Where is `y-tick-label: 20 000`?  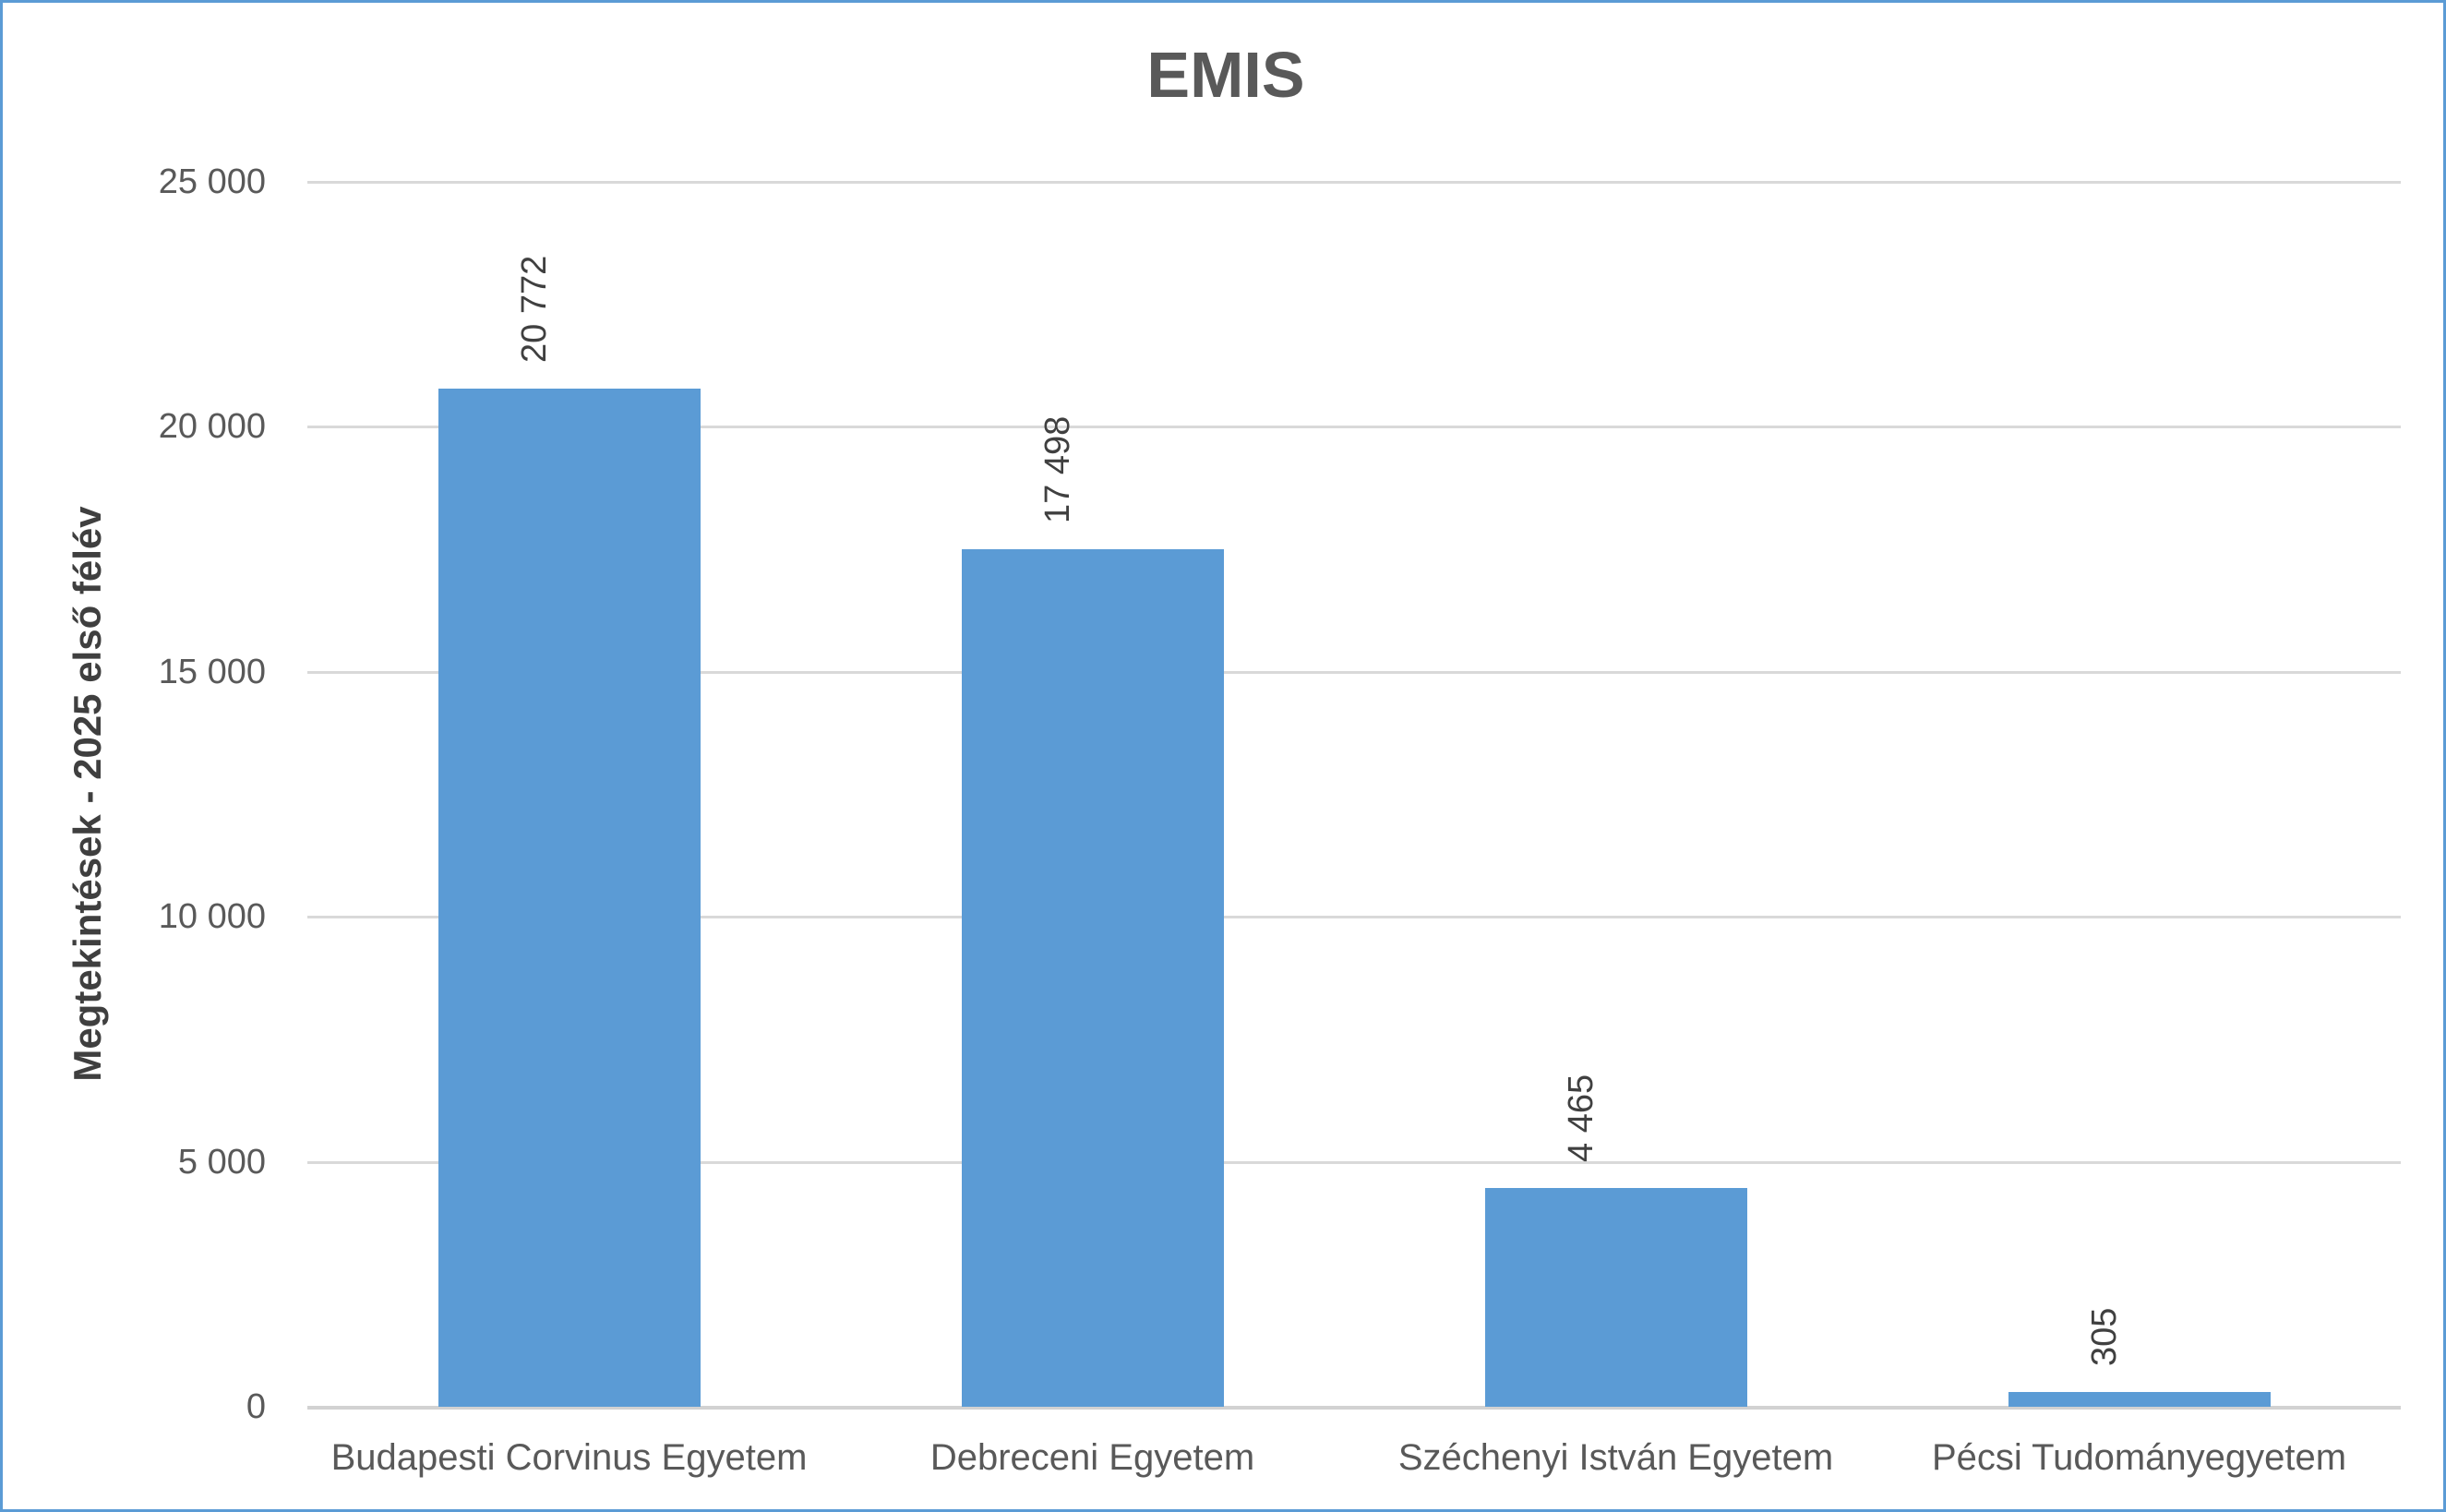
y-tick-label: 20 000 is located at coordinates (212, 427).